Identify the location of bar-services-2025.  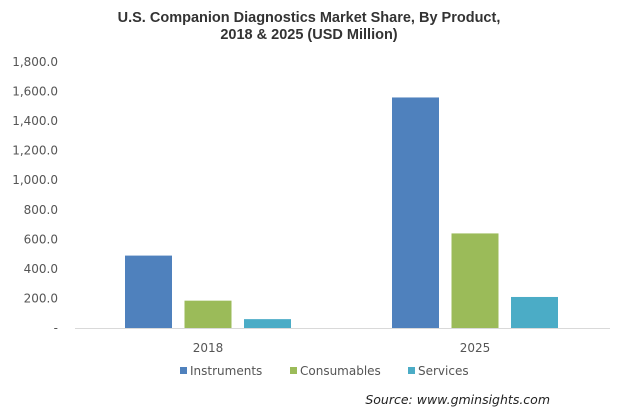
(534, 312).